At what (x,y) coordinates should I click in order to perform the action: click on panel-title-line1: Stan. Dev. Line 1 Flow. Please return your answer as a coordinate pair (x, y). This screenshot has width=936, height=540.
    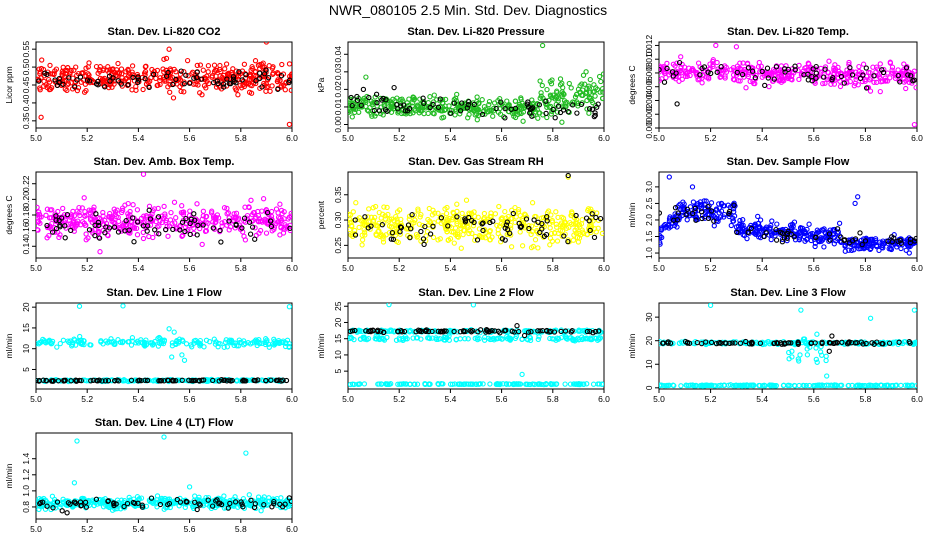
    Looking at the image, I should click on (164, 293).